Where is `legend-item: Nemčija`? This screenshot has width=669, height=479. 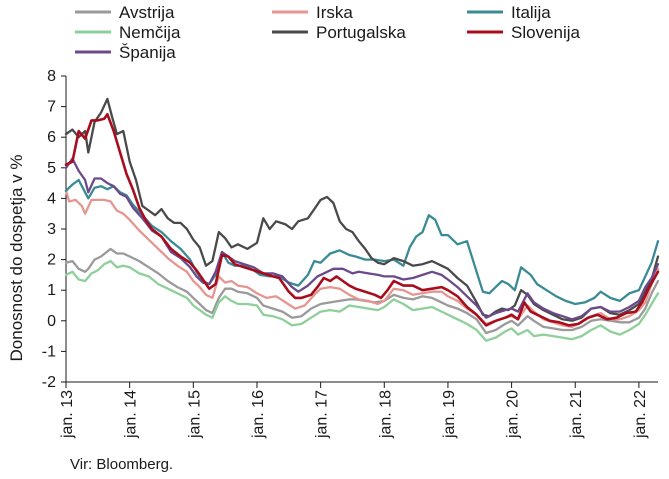
legend-item: Nemčija is located at coordinates (128, 32).